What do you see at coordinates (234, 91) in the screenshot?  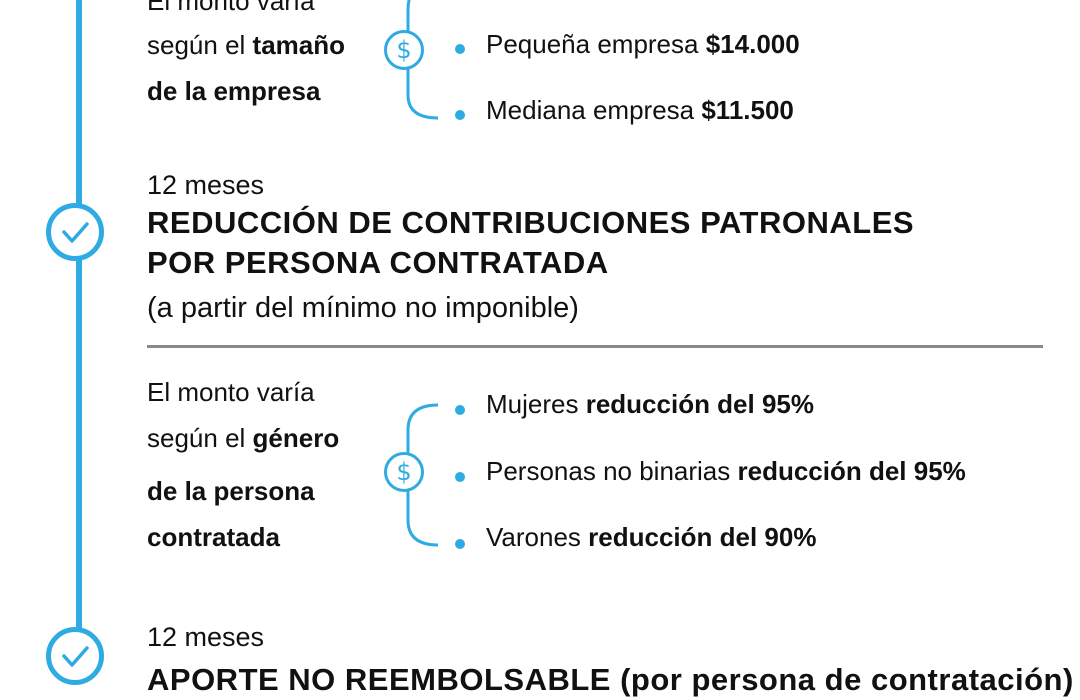 I see `block1-desc-line3: de la empresa` at bounding box center [234, 91].